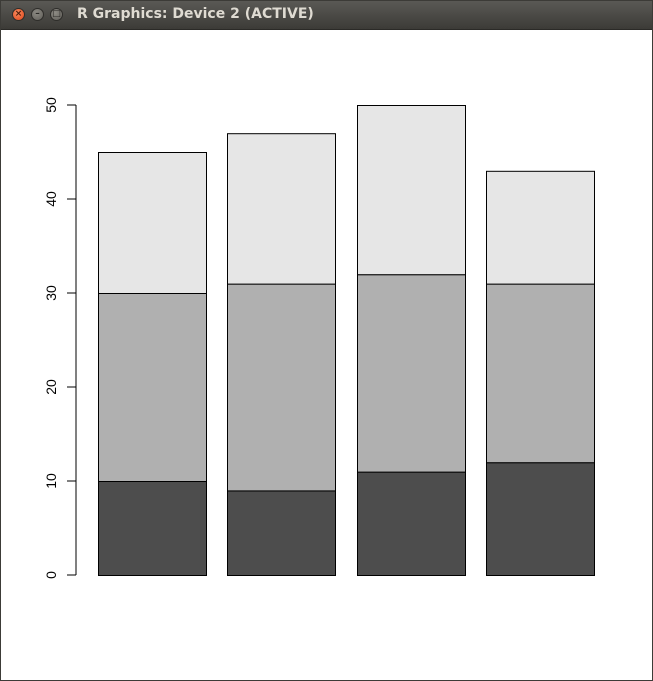 The height and width of the screenshot is (681, 653). I want to click on title-bar: × – □ R Graphics: Device 2 (ACTIVE), so click(326, 15).